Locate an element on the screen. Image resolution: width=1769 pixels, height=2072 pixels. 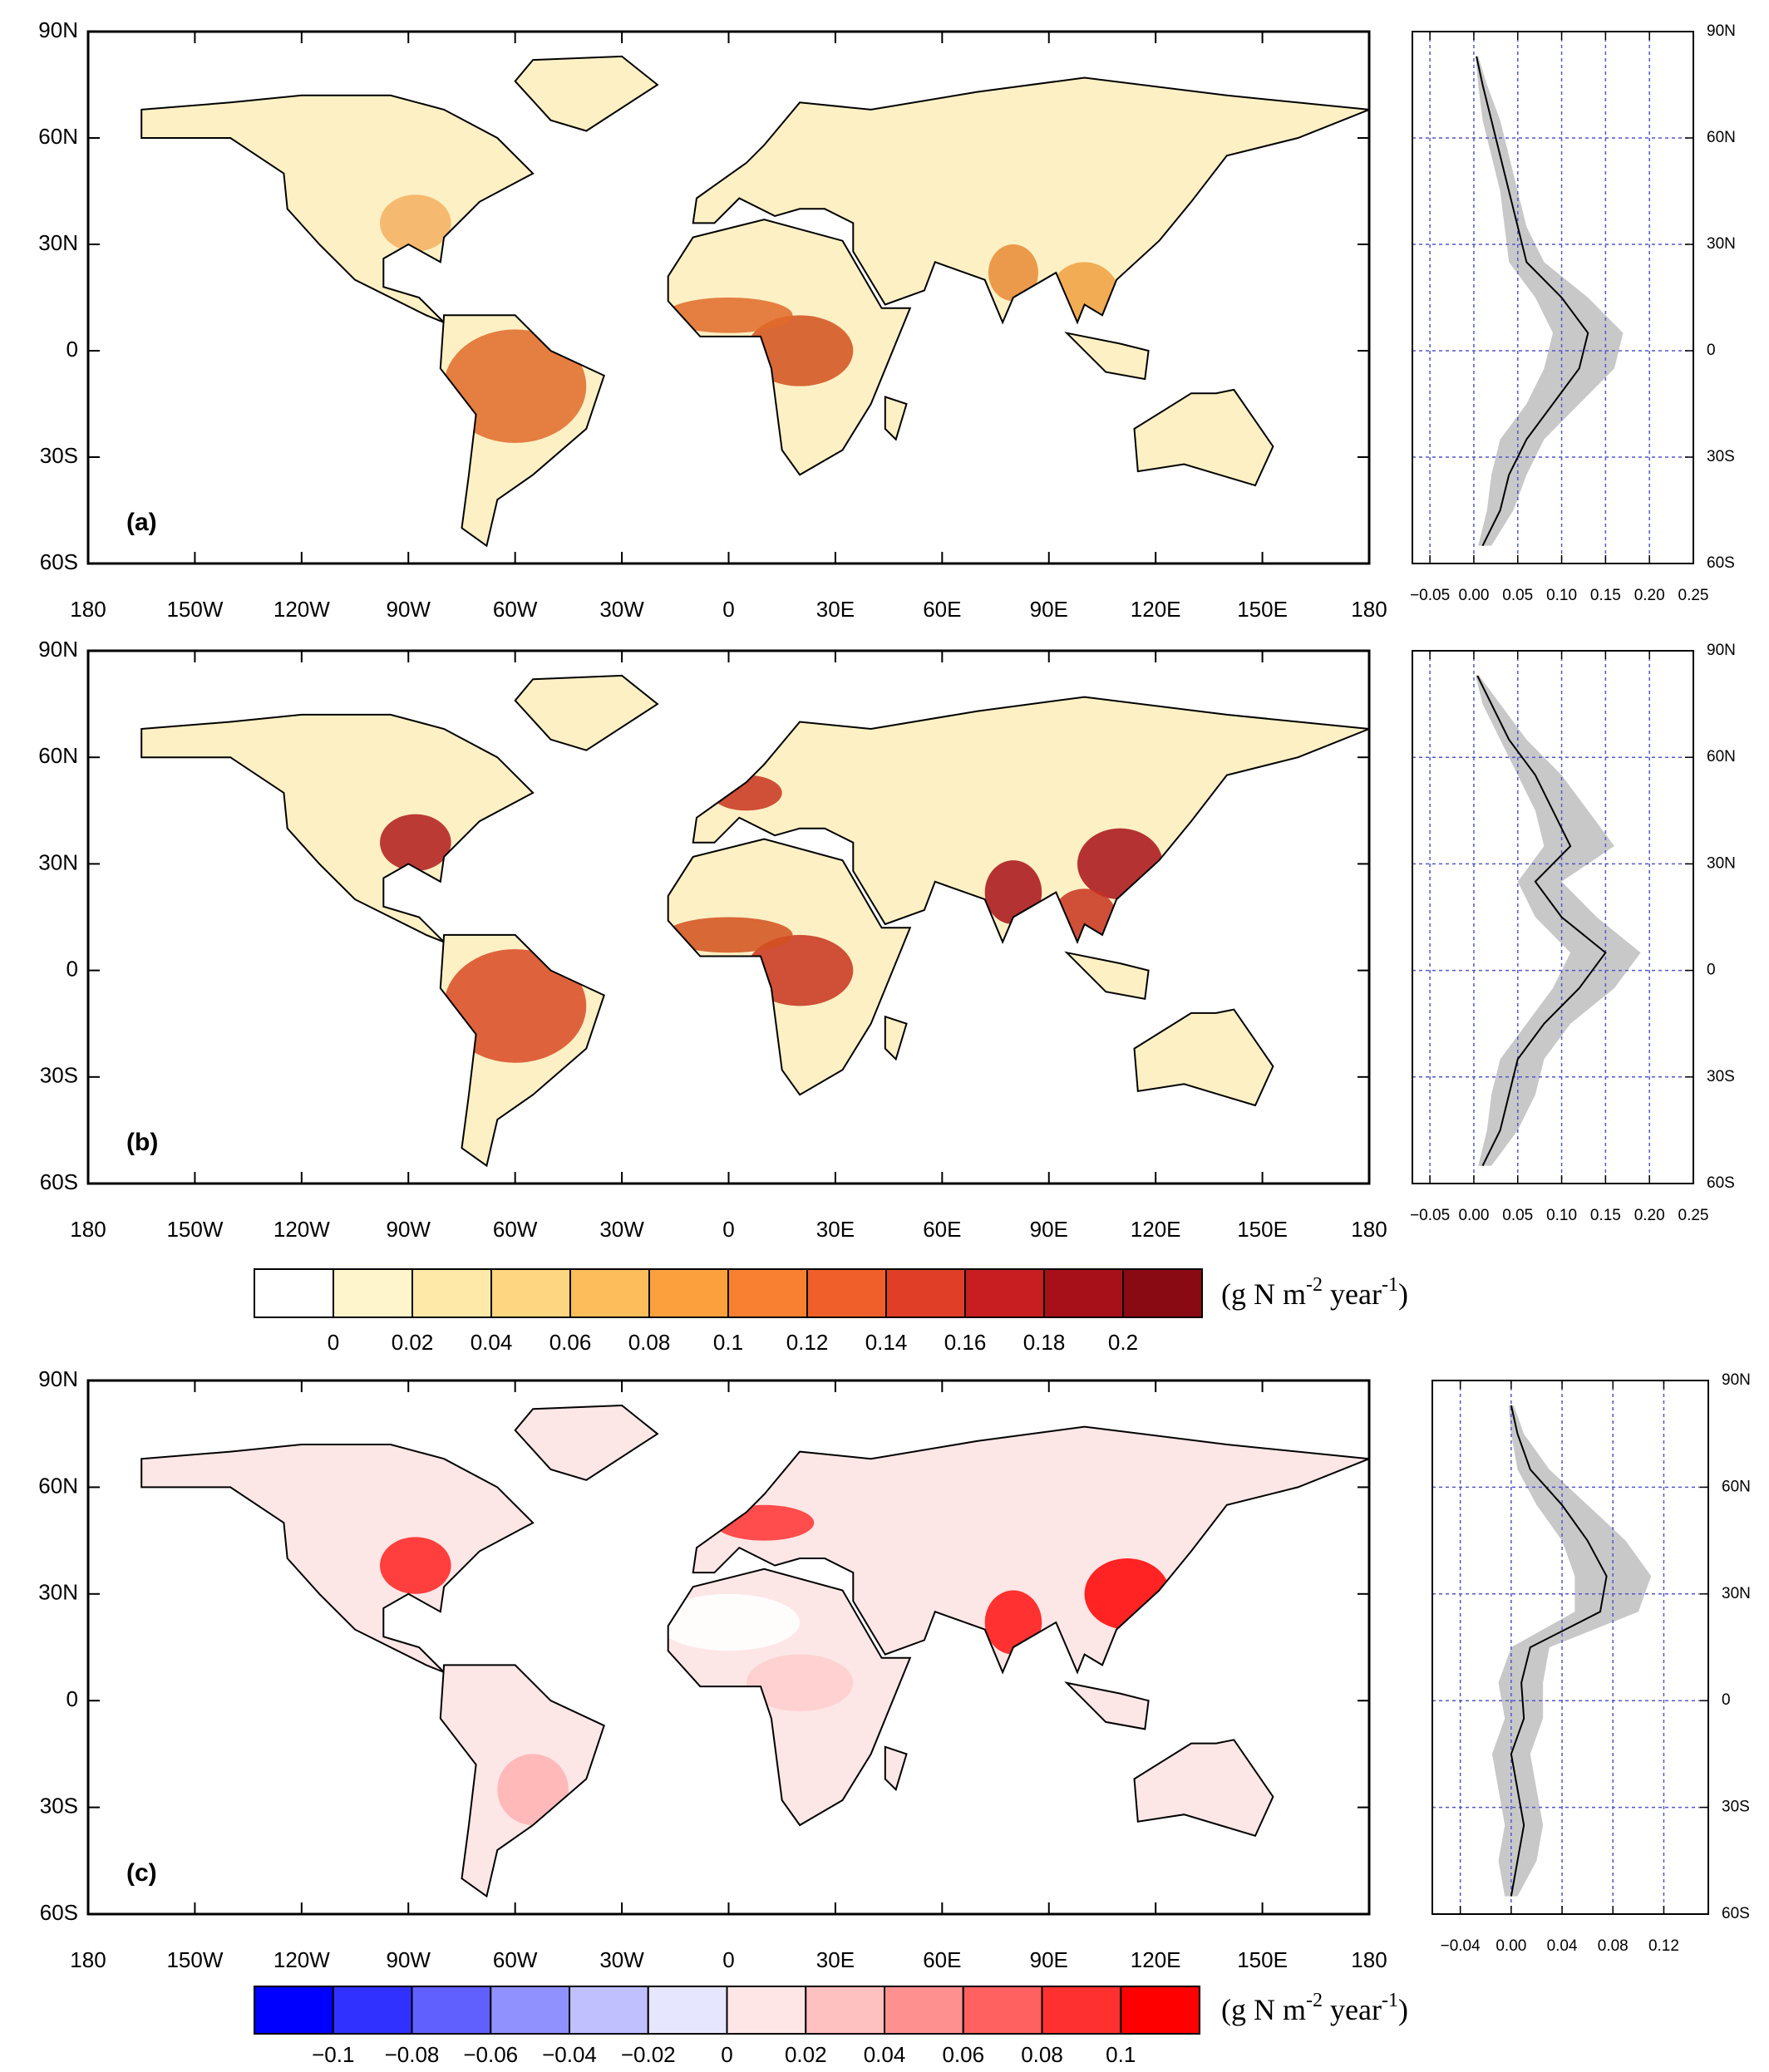
x-tick-label: −0.05 is located at coordinates (1430, 595).